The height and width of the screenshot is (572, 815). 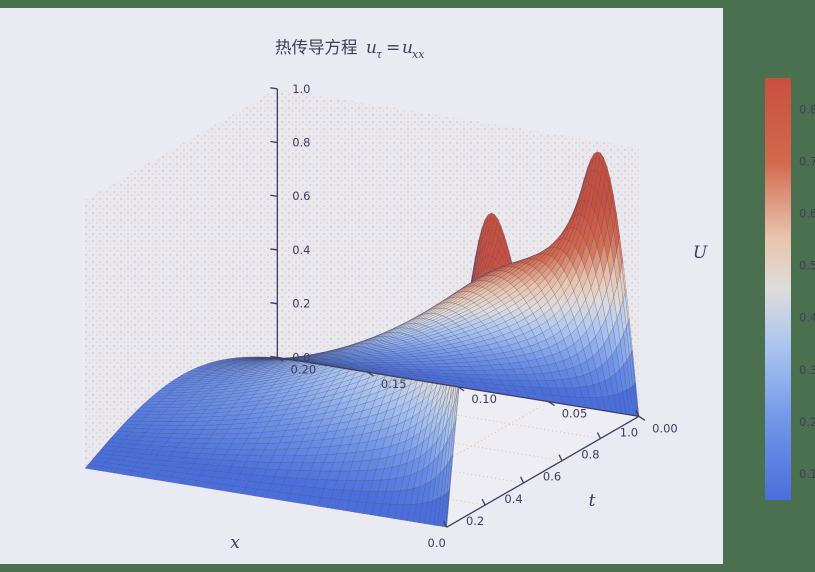 What do you see at coordinates (552, 477) in the screenshot?
I see `xtick-3: 0.6` at bounding box center [552, 477].